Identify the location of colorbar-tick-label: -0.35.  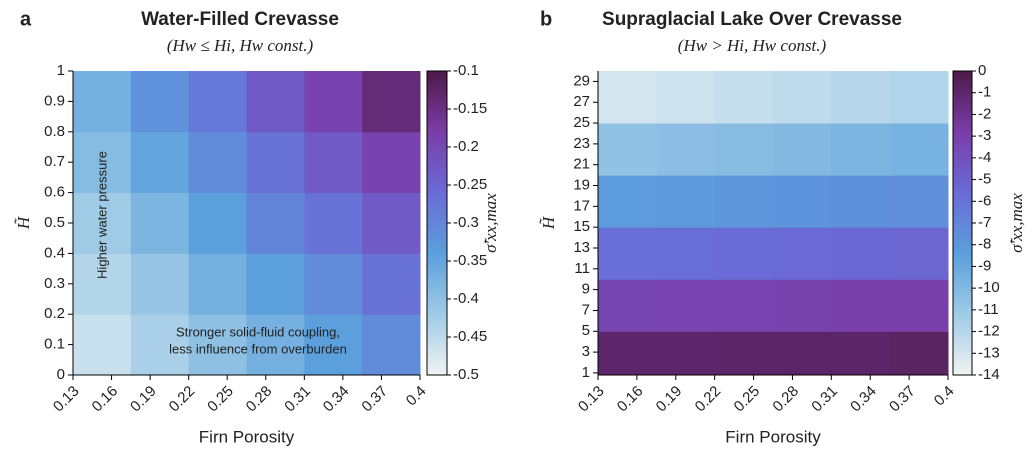
(470, 260).